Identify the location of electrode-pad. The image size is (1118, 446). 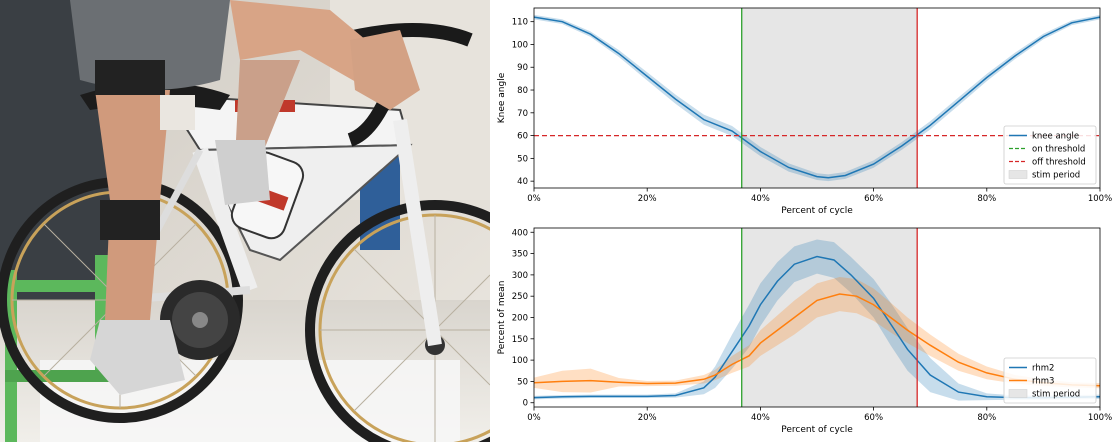
(177, 112).